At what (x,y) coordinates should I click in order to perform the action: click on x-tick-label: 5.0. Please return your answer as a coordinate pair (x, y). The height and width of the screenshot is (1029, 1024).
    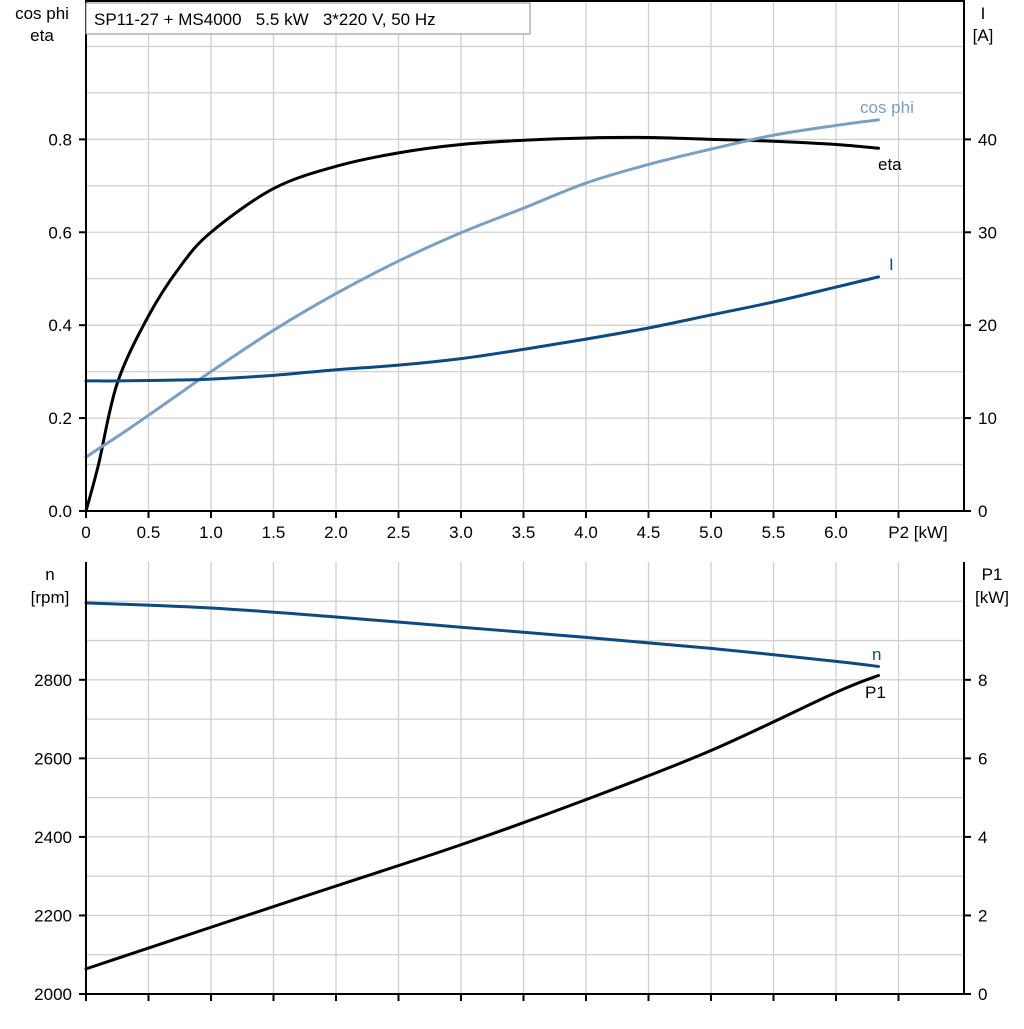
    Looking at the image, I should click on (711, 532).